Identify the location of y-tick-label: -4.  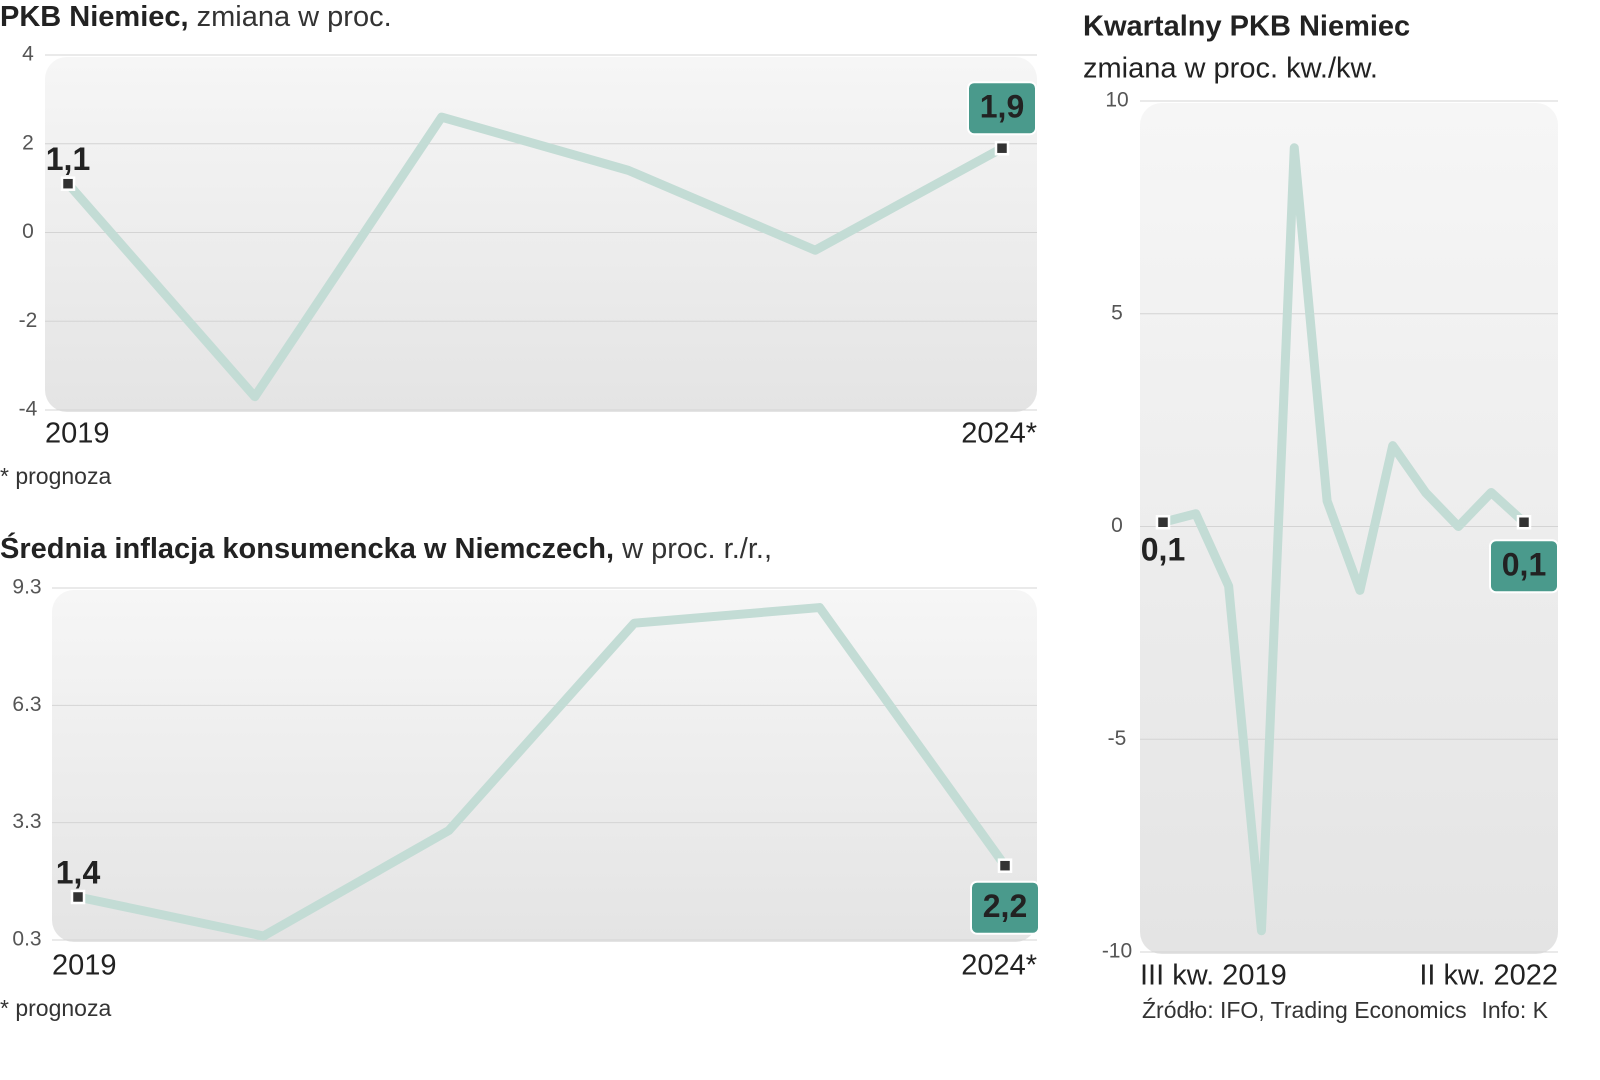
(28, 409).